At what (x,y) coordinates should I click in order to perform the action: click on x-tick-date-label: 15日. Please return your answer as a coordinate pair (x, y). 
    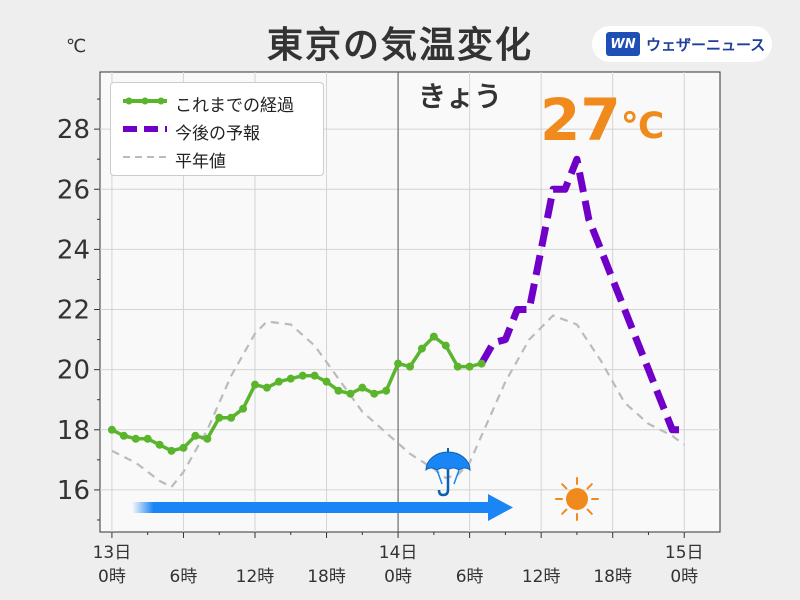
    Looking at the image, I should click on (684, 553).